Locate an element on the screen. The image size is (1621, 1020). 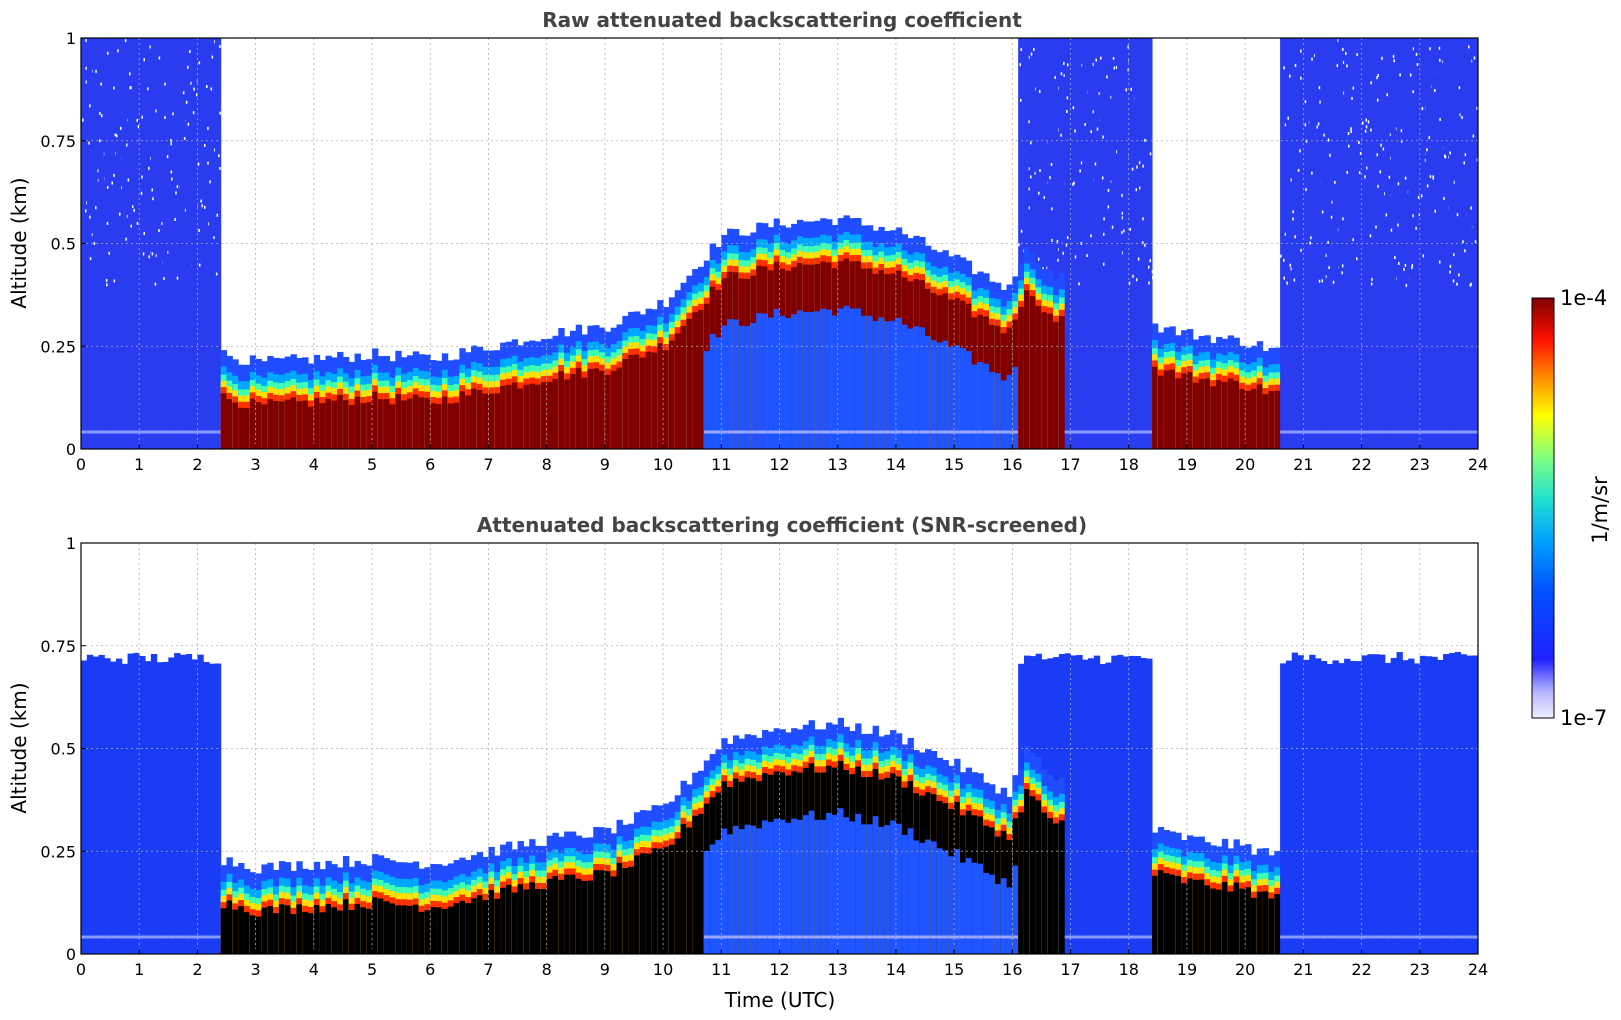
y-axis-label: Altitude (km) is located at coordinates (19, 242).